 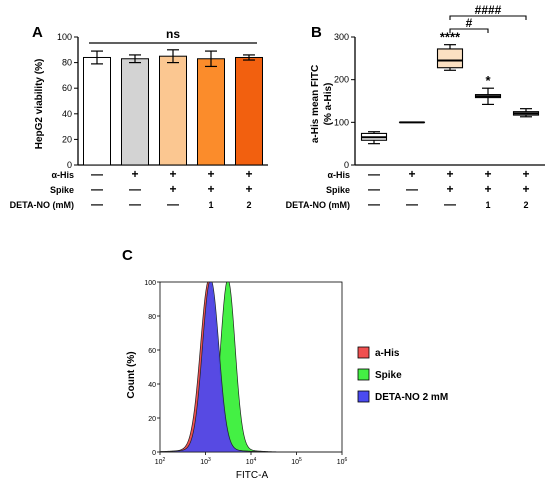 I want to click on panel-c-histogram-spike, so click(x=250, y=367).